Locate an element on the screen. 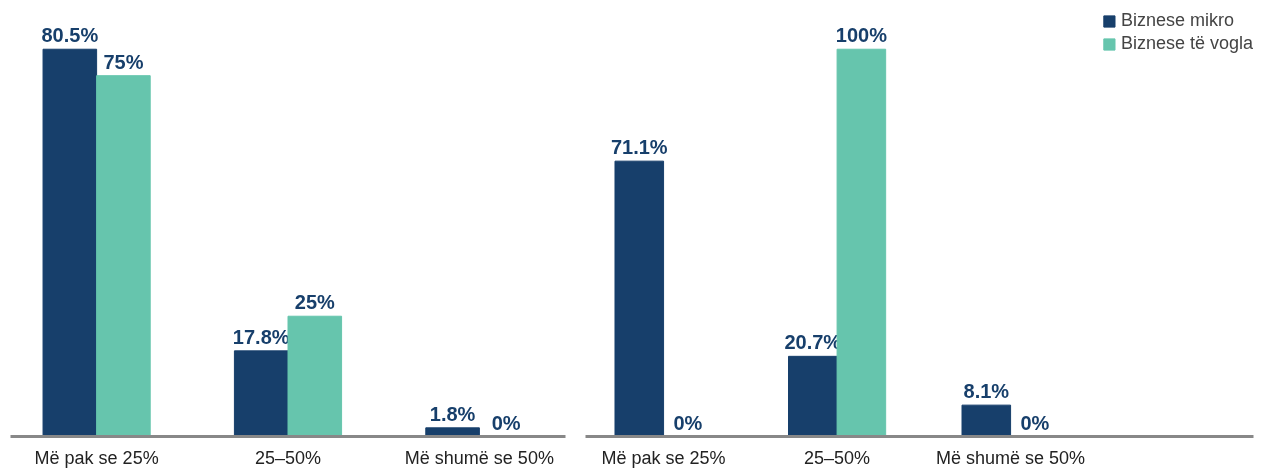  data-label: 71.1% is located at coordinates (639, 147).